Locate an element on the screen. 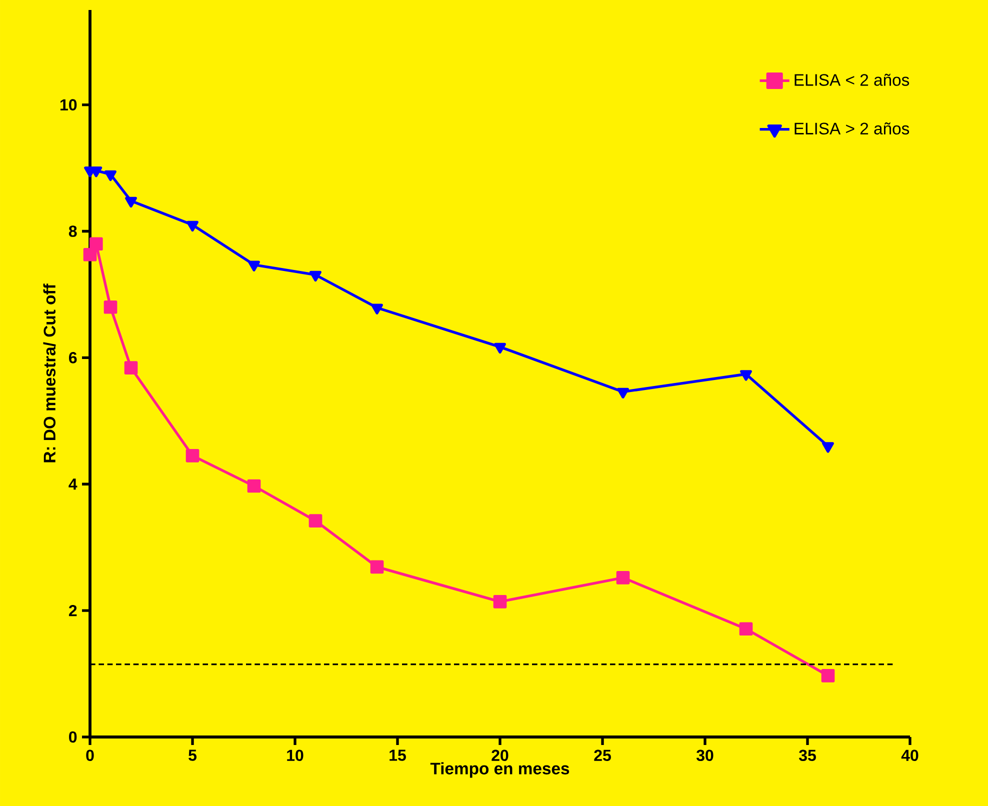 This screenshot has width=988, height=806. x-tick-label: 35 is located at coordinates (807, 756).